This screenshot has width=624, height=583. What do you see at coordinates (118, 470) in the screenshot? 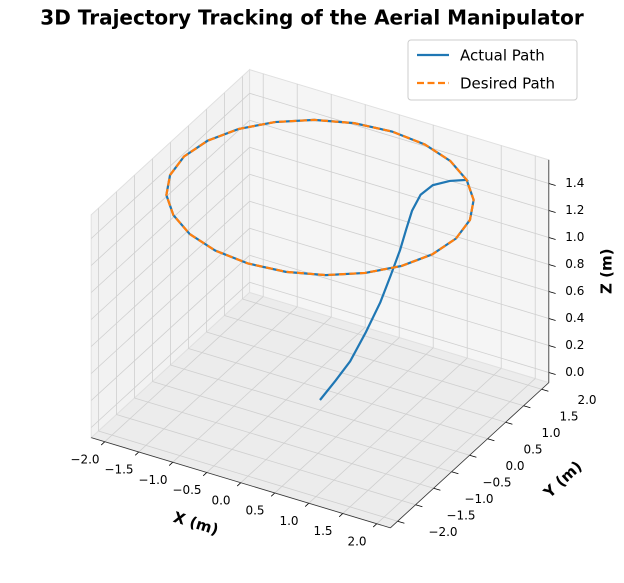
I see `x-tick-label: −1.5` at bounding box center [118, 470].